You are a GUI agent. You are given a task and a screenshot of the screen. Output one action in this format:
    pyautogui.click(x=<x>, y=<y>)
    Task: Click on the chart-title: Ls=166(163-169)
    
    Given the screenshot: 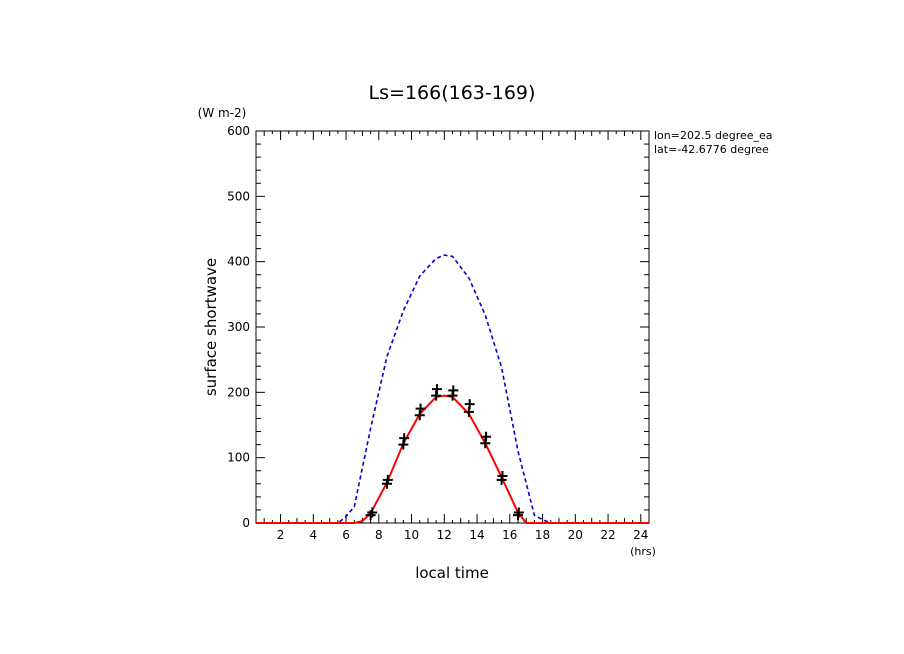 What is the action you would take?
    pyautogui.click(x=452, y=93)
    